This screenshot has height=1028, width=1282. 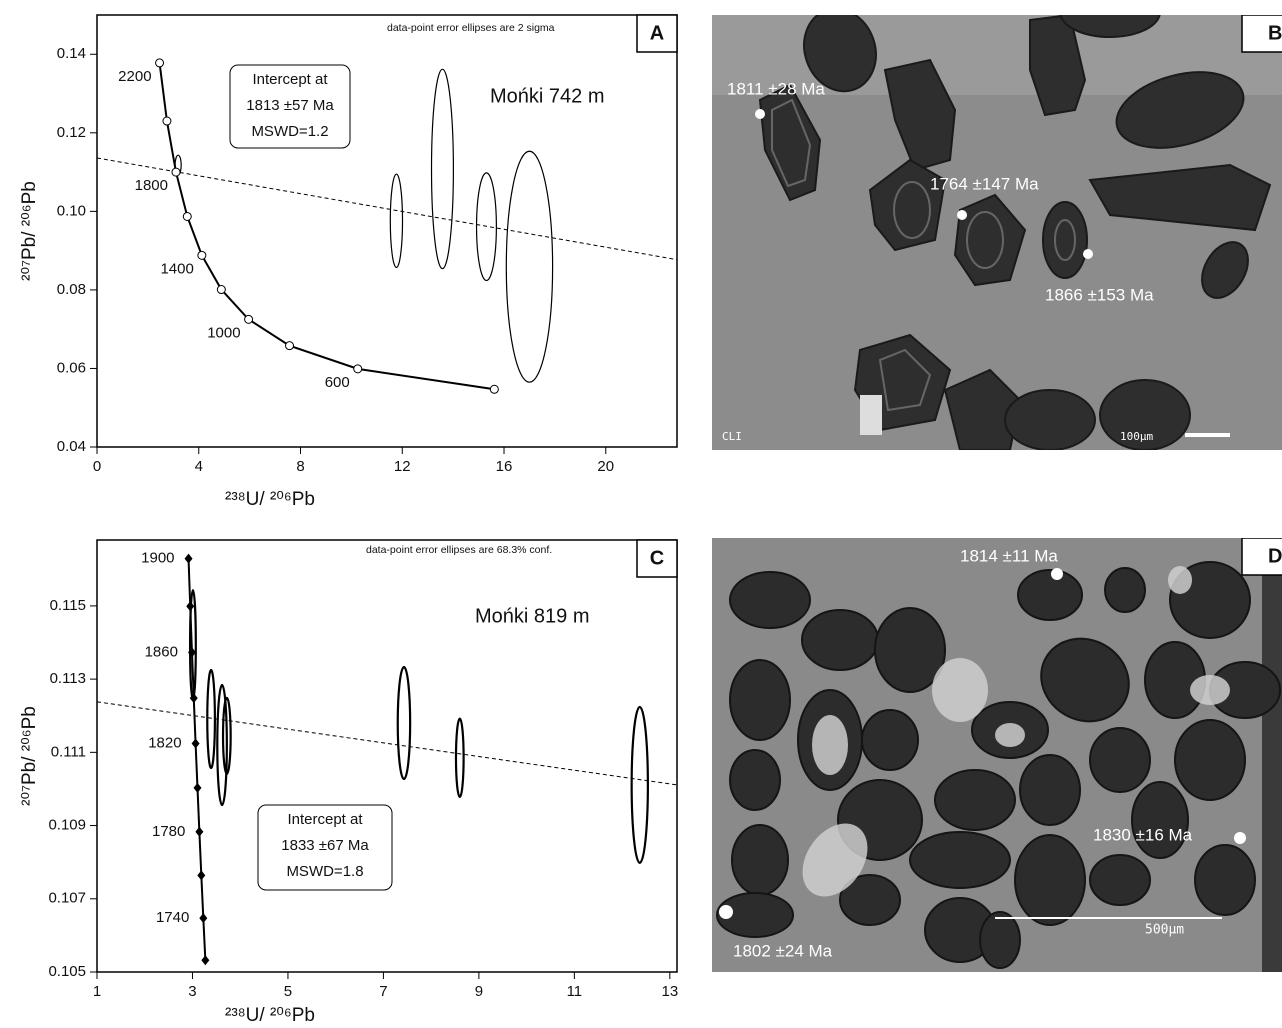 What do you see at coordinates (161, 651) in the screenshot?
I see `age-label: 1860` at bounding box center [161, 651].